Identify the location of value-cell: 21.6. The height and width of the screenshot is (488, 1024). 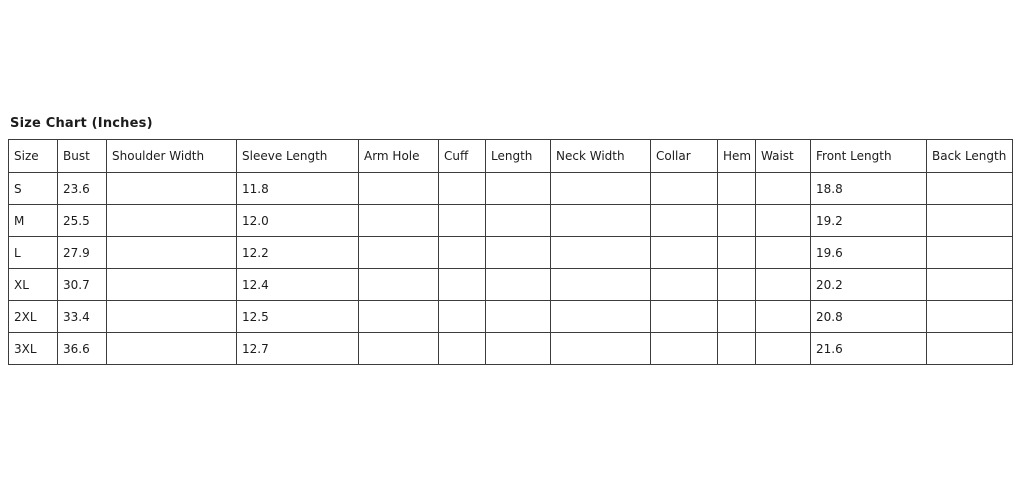
(868, 348).